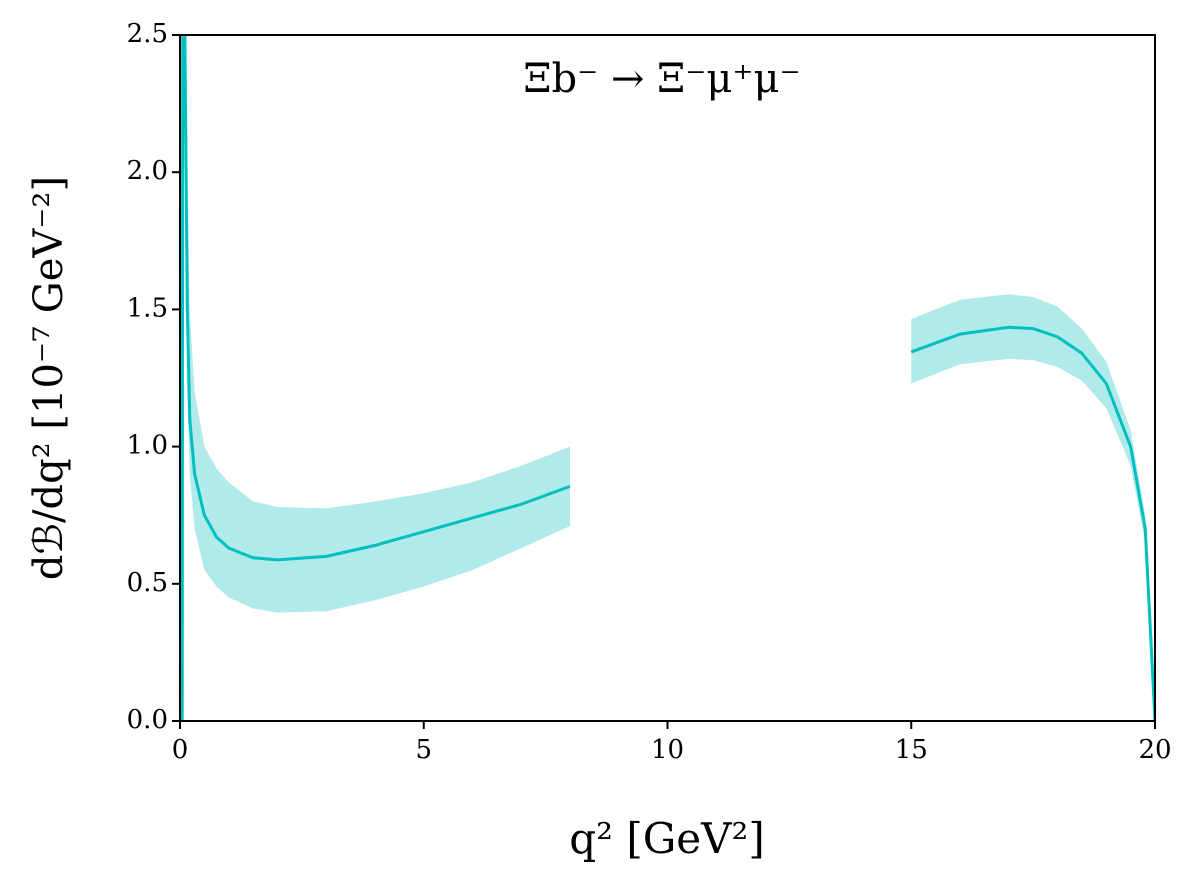  Describe the element at coordinates (147, 308) in the screenshot. I see `y-tick-label: 1.5` at that location.